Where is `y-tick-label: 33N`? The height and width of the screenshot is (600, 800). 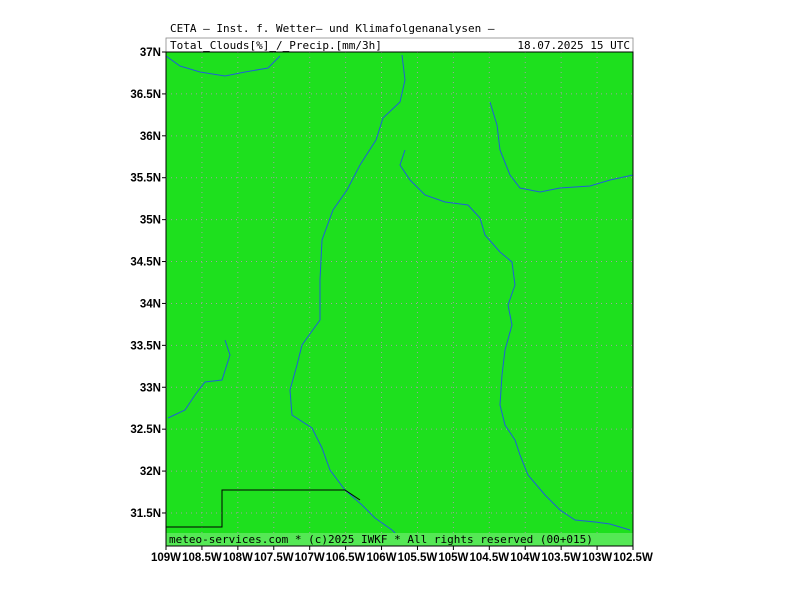
y-tick-label: 33N is located at coordinates (150, 388).